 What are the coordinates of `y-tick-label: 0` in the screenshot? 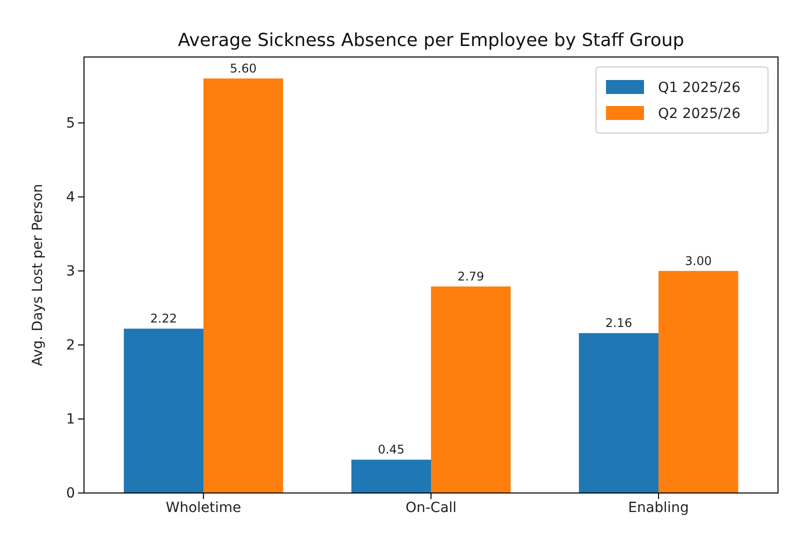 It's located at (70, 493).